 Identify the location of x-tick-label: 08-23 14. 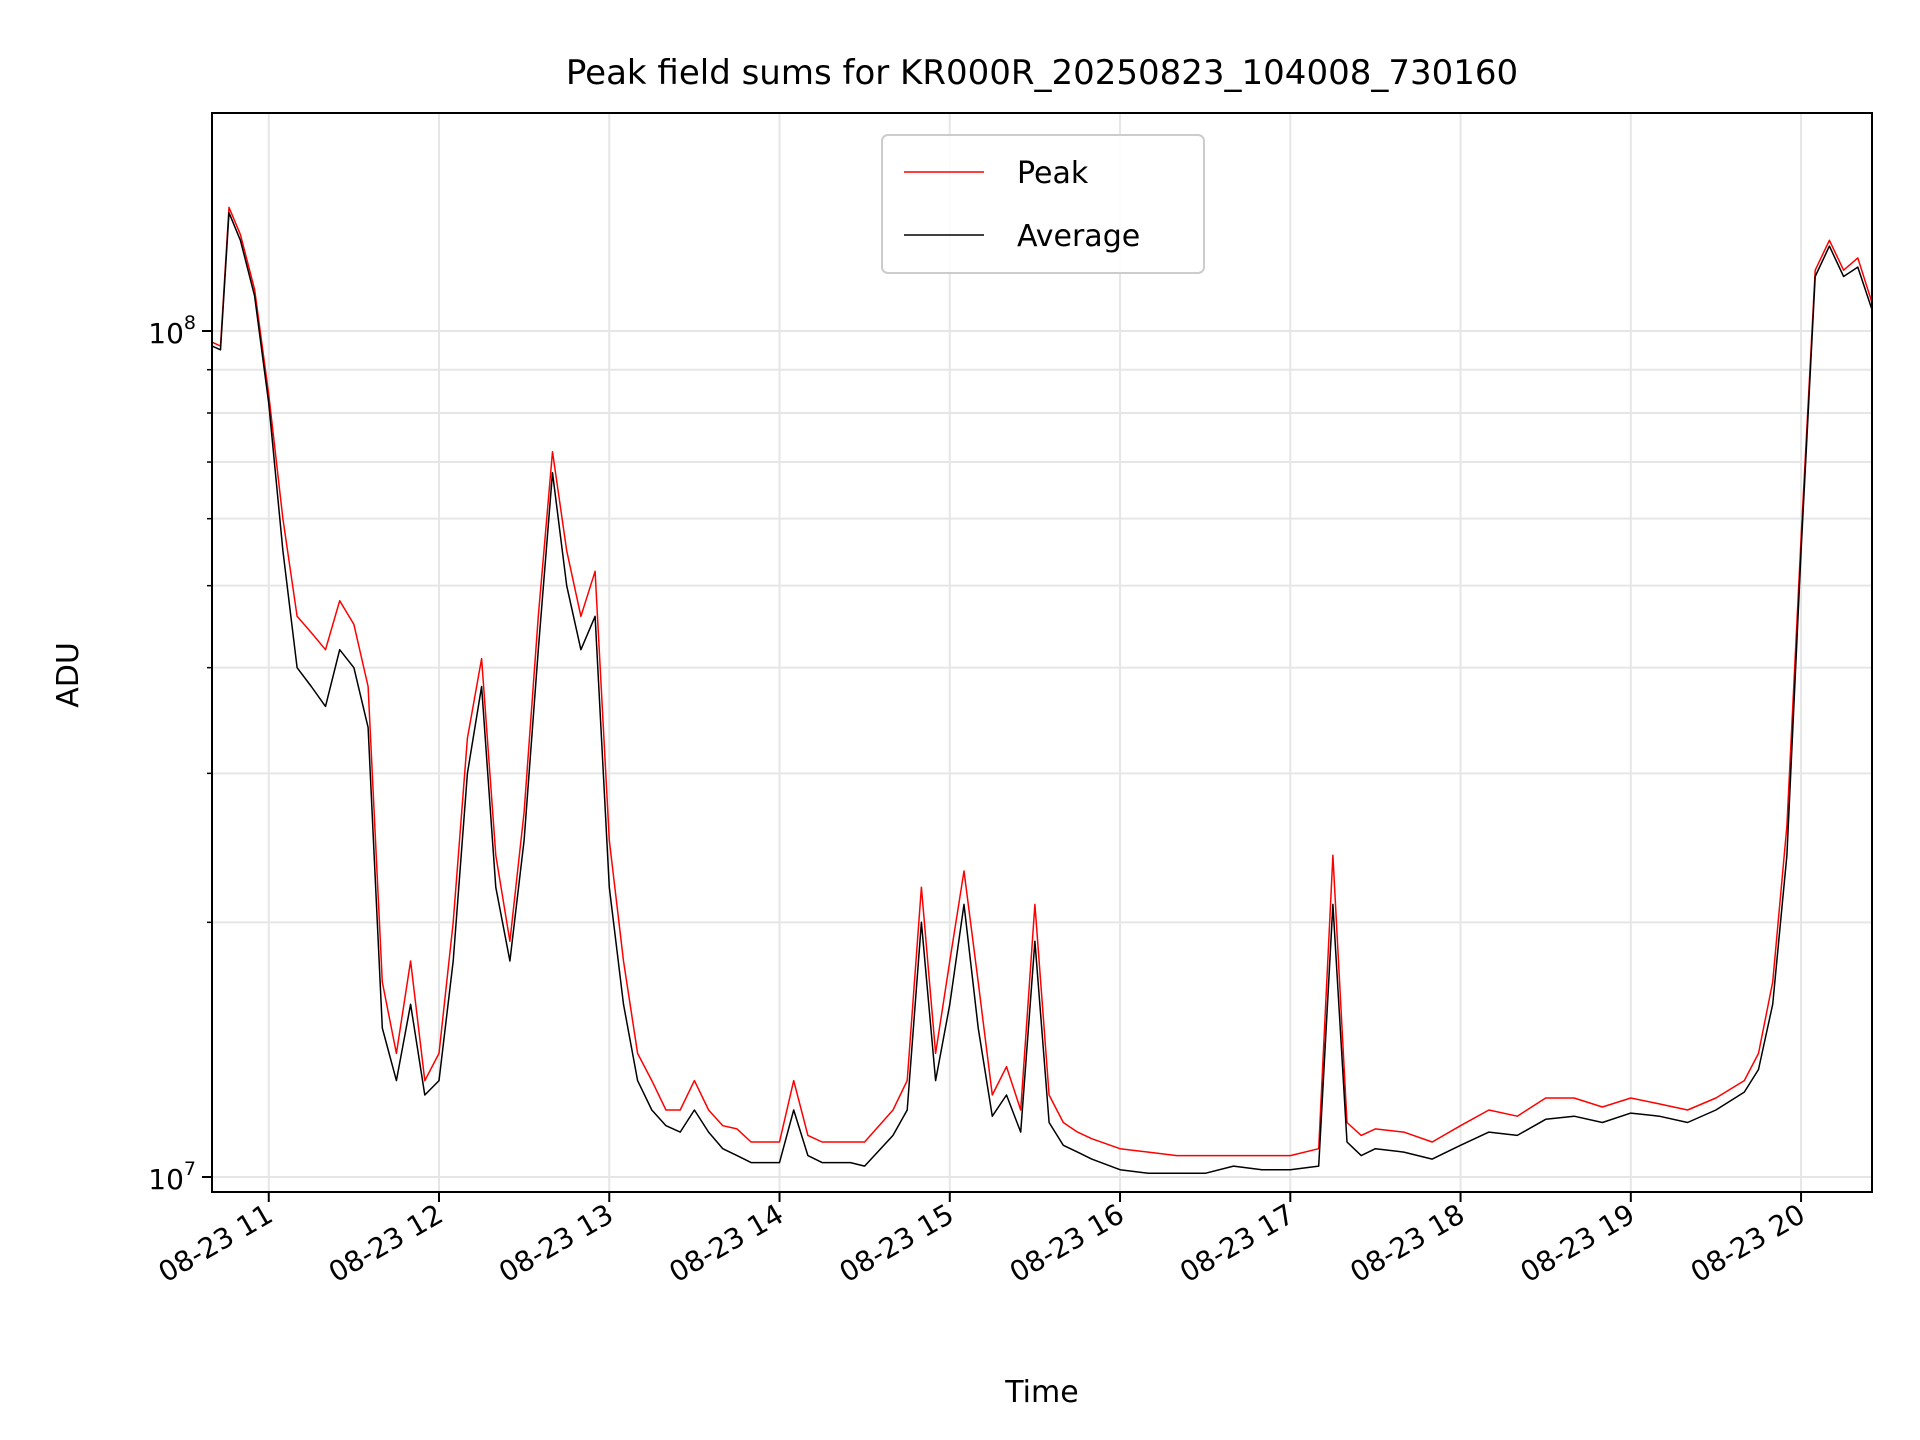
(726, 1243).